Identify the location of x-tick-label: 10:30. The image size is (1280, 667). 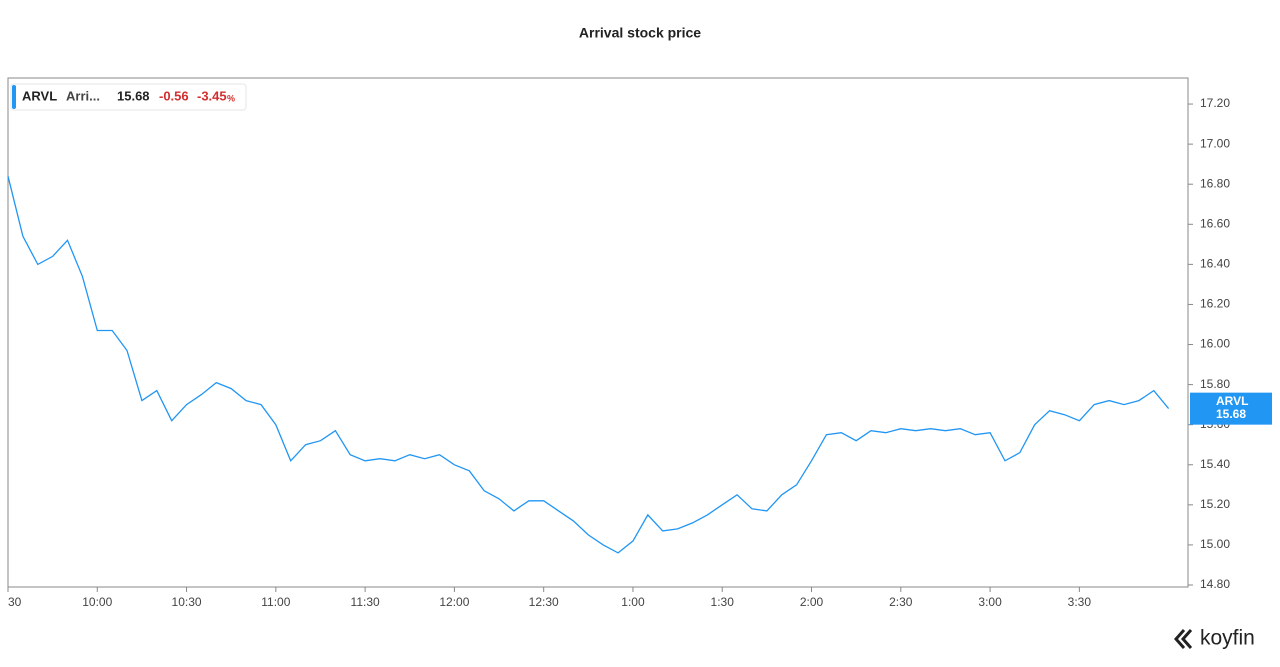
(187, 602).